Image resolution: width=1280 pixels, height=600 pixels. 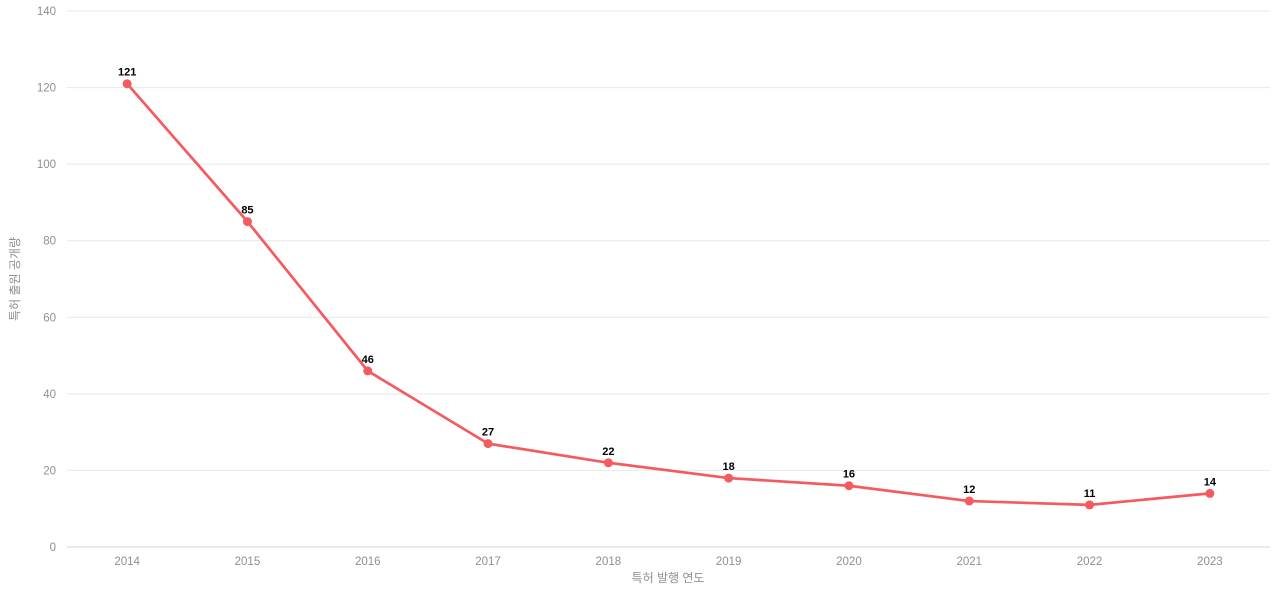 I want to click on x-tick-label: 2020, so click(x=849, y=562).